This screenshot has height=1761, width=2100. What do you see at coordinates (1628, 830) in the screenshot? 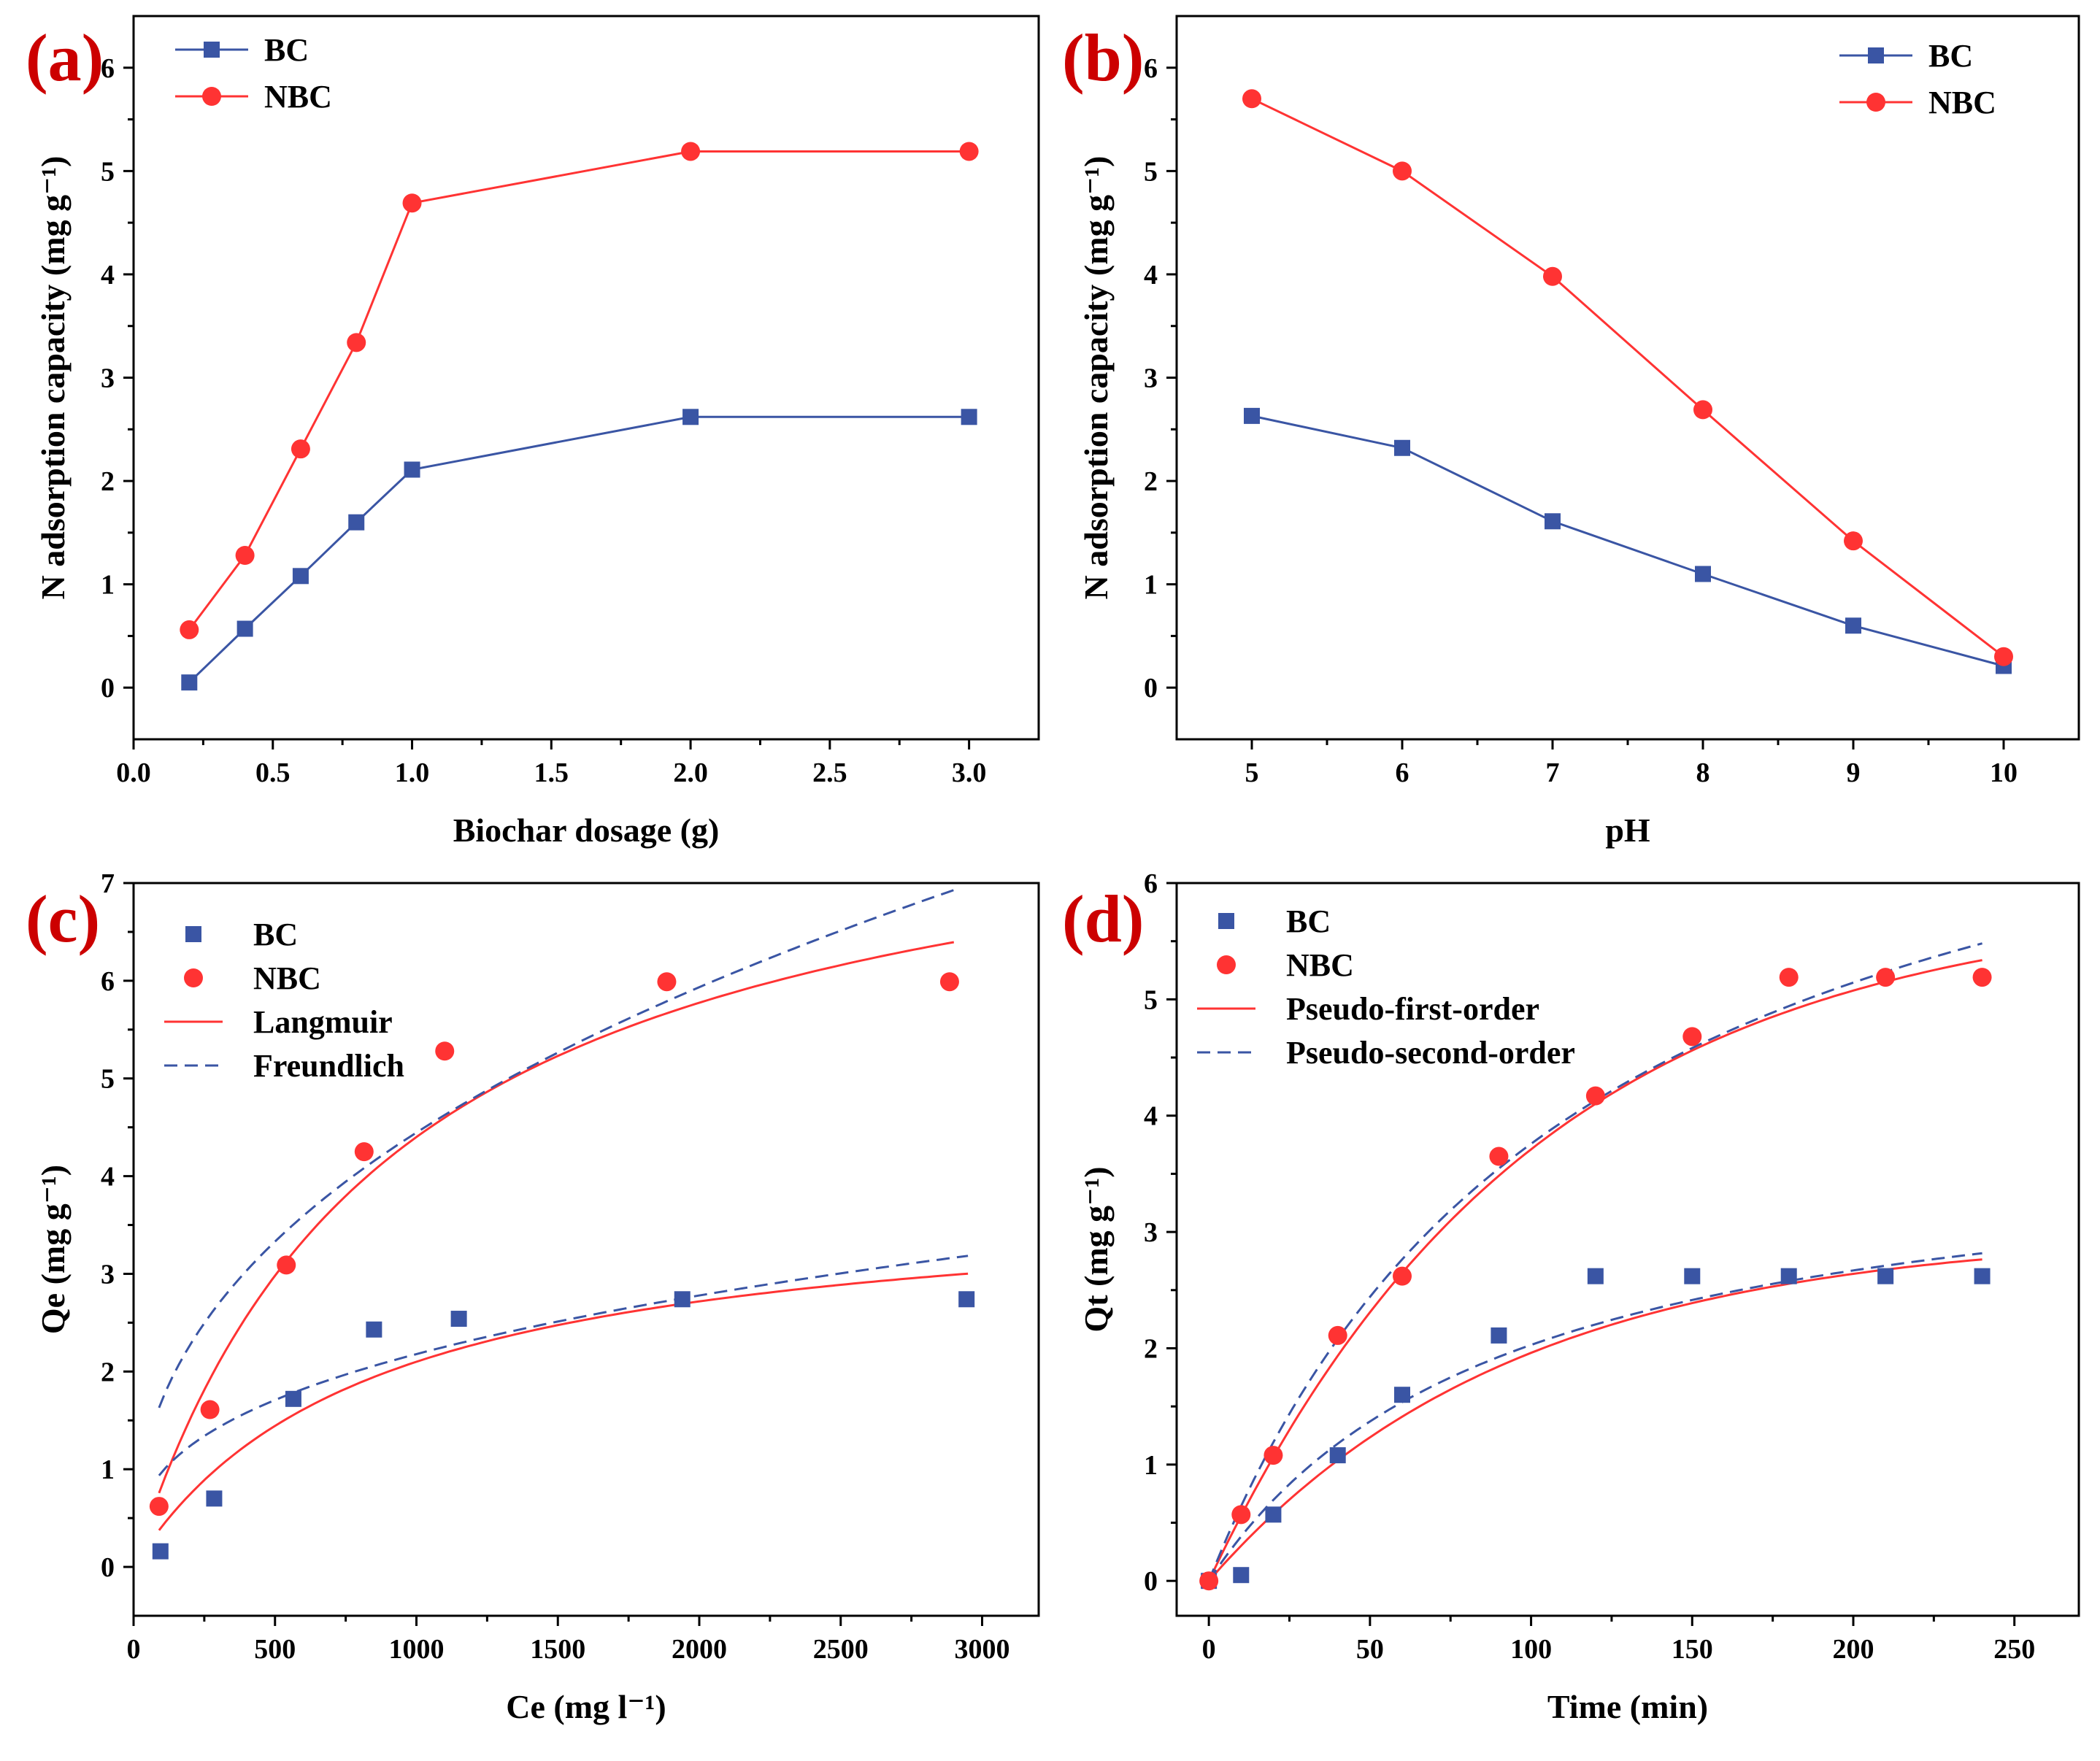
I see `x-axis-title: pH` at bounding box center [1628, 830].